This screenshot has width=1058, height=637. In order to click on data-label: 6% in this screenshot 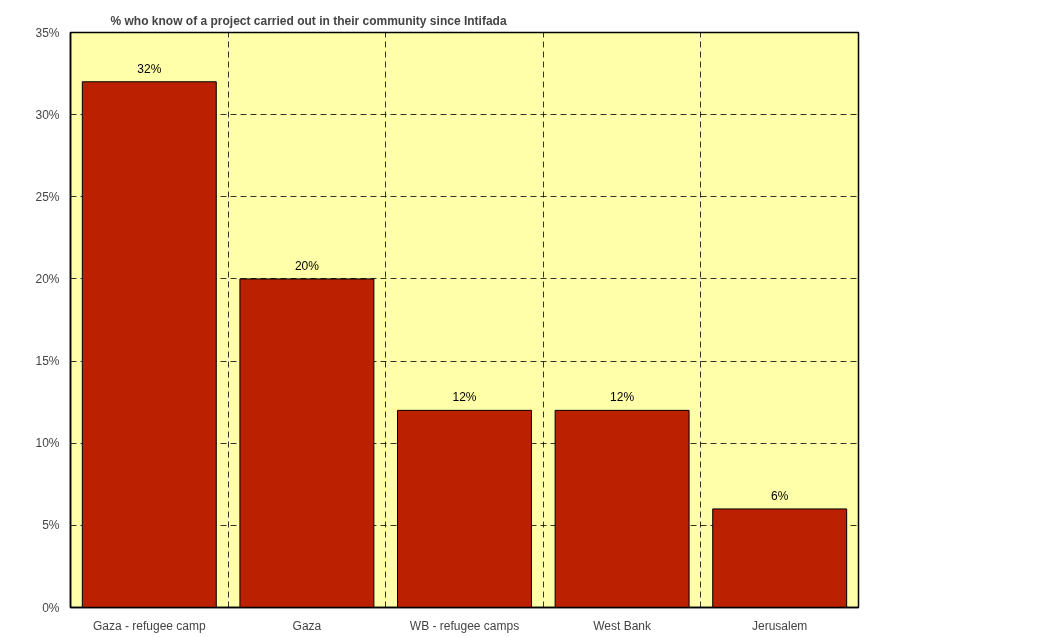, I will do `click(780, 495)`.